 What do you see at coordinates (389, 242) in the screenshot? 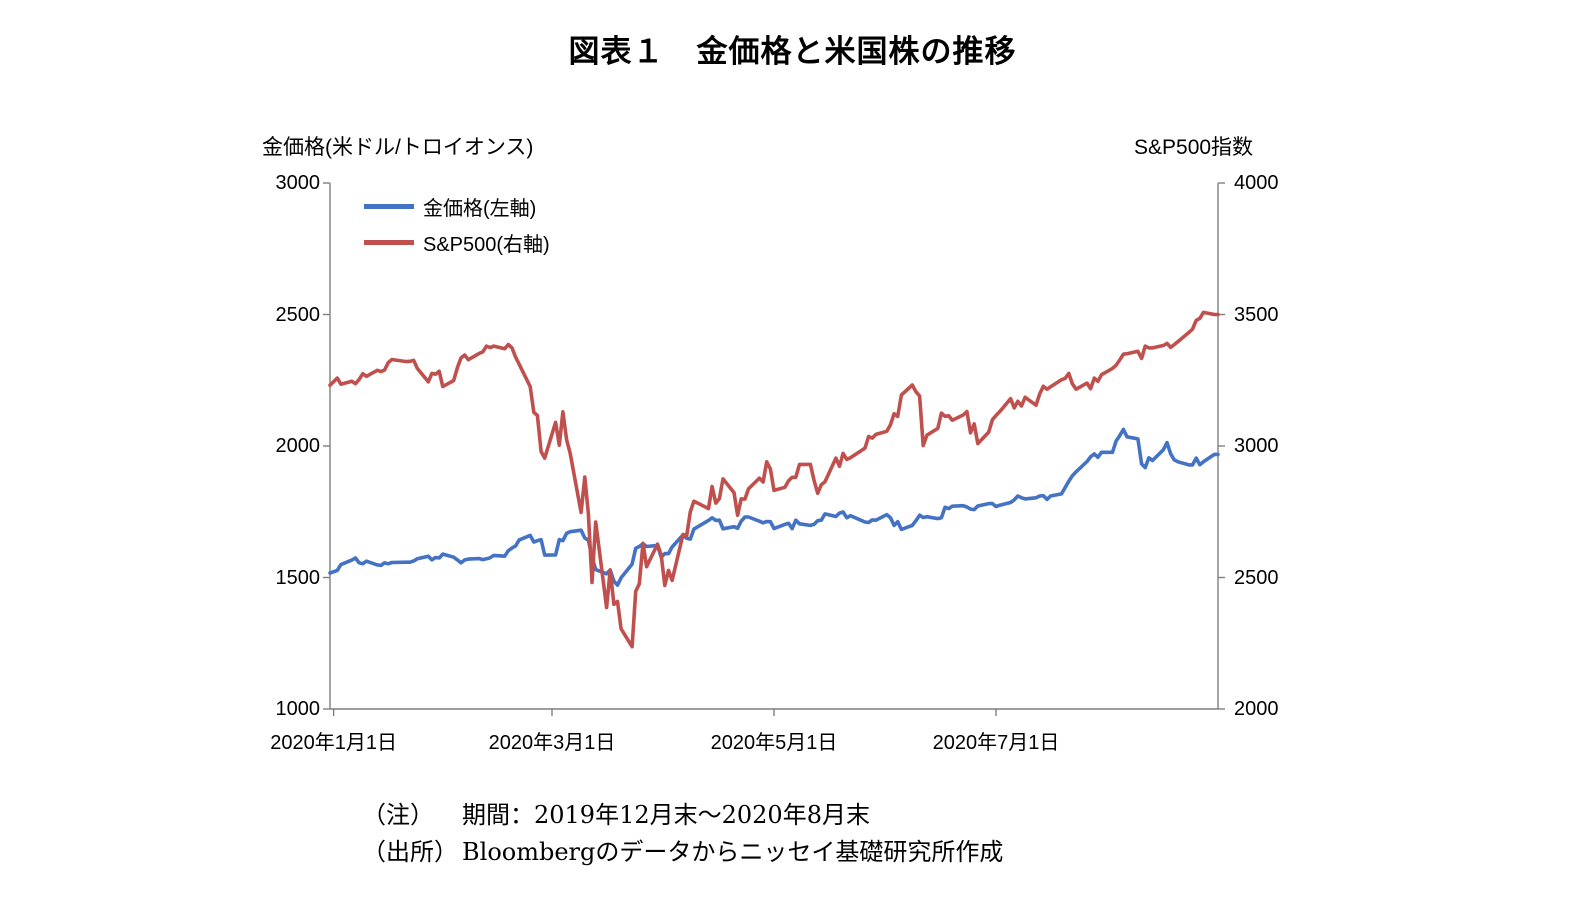
I see `sp500-line-swatch` at bounding box center [389, 242].